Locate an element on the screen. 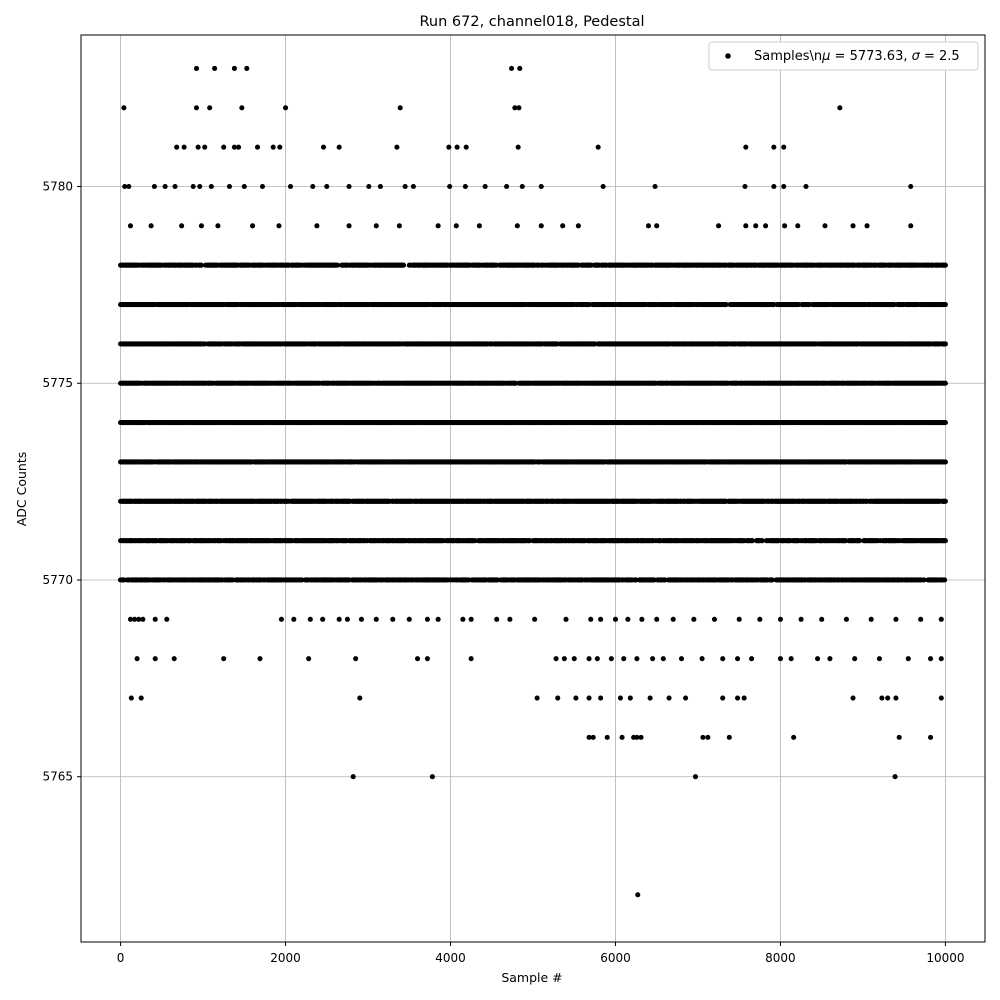 Image resolution: width=1000 pixels, height=1000 pixels. chart-title: Run 672, channel018, Pedestal is located at coordinates (531, 22).